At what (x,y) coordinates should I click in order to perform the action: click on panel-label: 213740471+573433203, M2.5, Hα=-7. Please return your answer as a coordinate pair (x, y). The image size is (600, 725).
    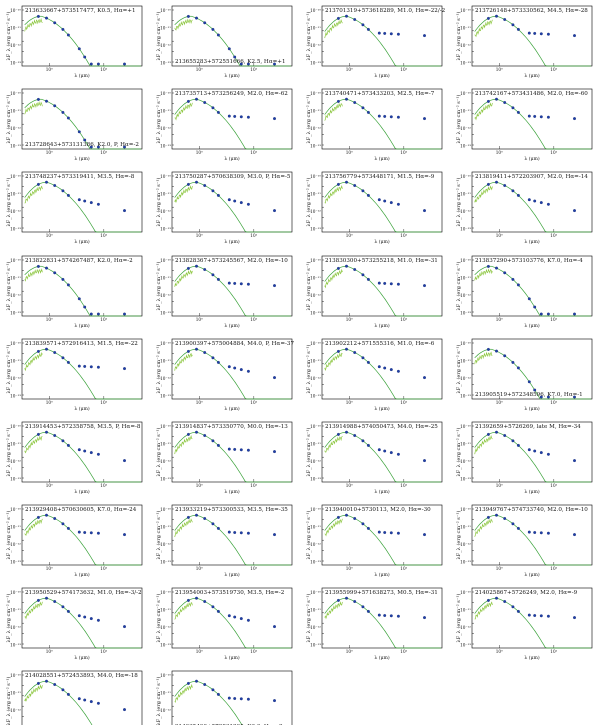
    Looking at the image, I should click on (380, 94).